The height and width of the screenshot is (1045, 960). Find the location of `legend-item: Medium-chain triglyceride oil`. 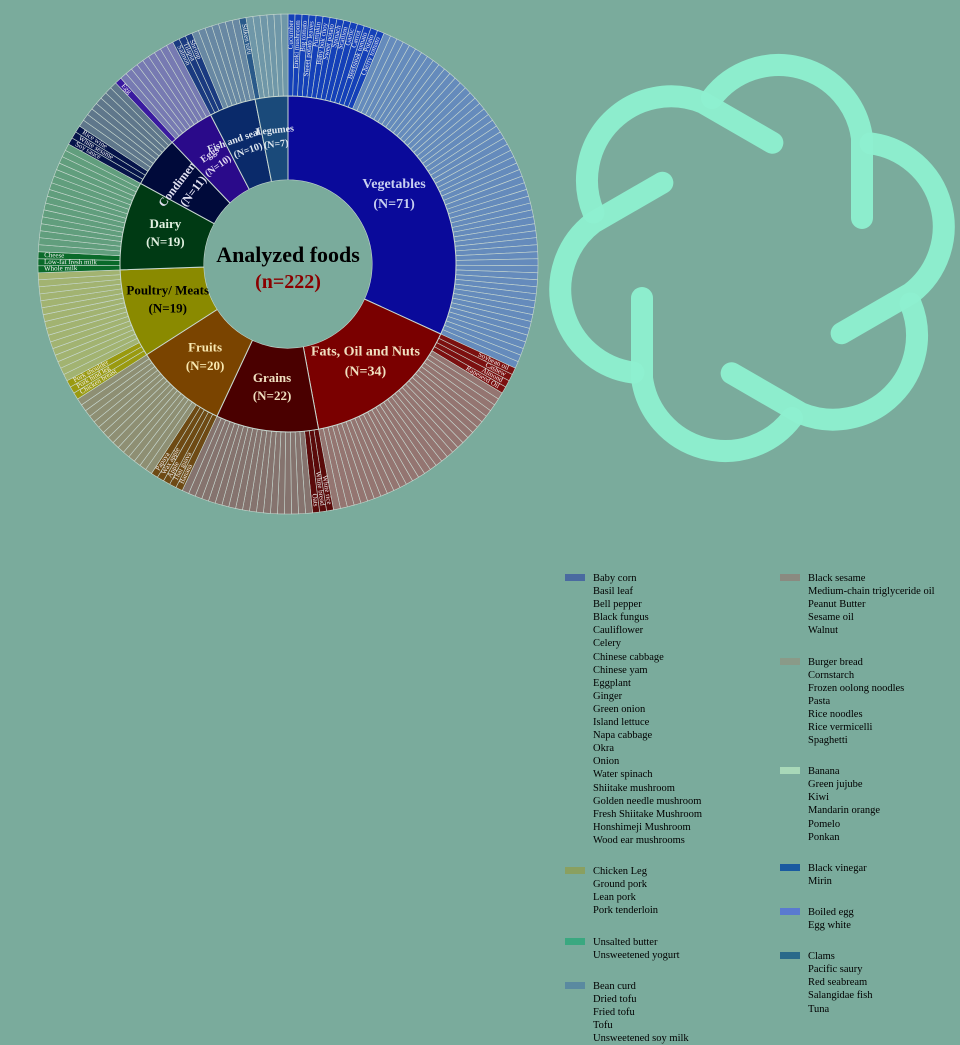

legend-item: Medium-chain triglyceride oil is located at coordinates (871, 592).